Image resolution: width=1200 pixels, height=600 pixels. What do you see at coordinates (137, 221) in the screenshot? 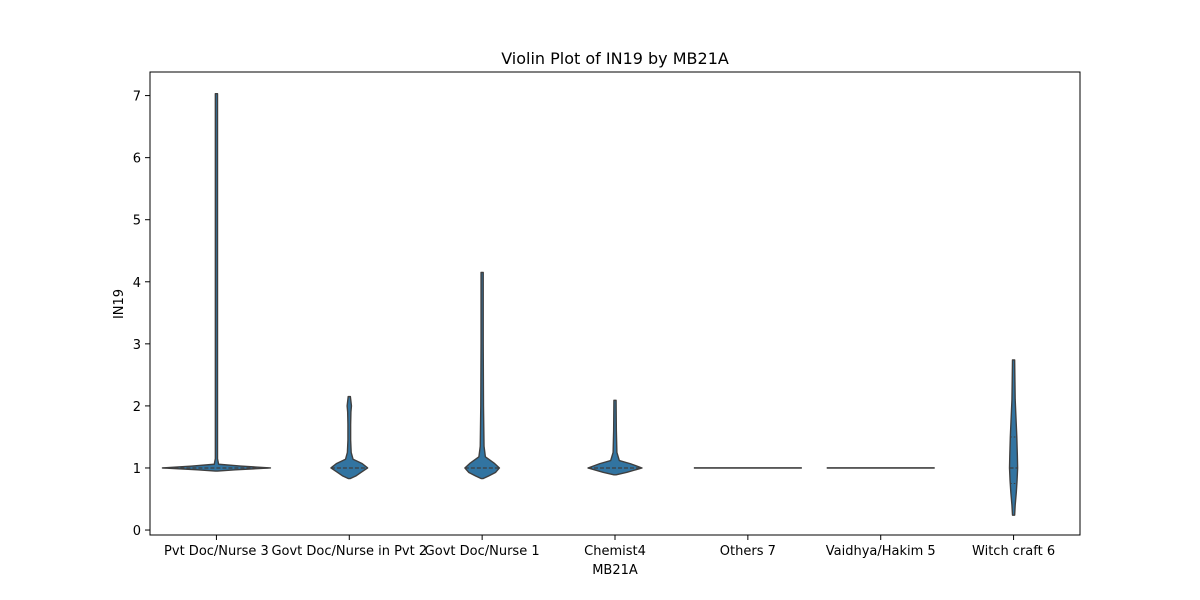
I see `y-tick-label: 5` at bounding box center [137, 221].